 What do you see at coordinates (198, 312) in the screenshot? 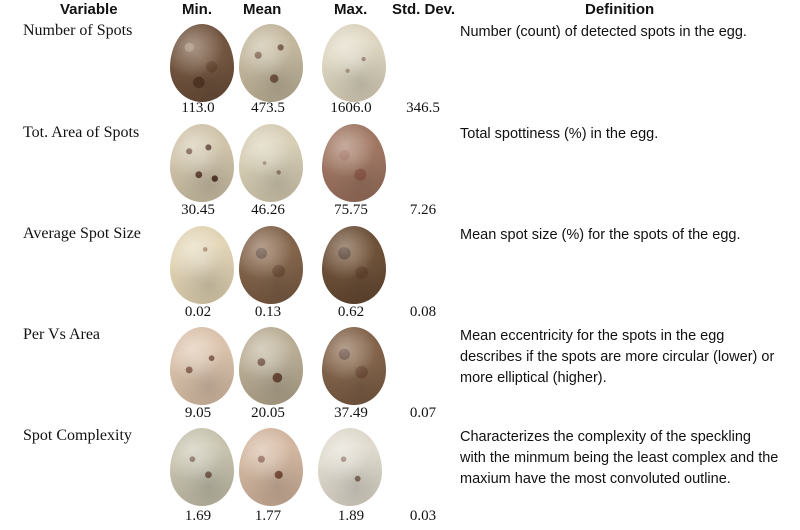
I see `row-min-value: 0.02` at bounding box center [198, 312].